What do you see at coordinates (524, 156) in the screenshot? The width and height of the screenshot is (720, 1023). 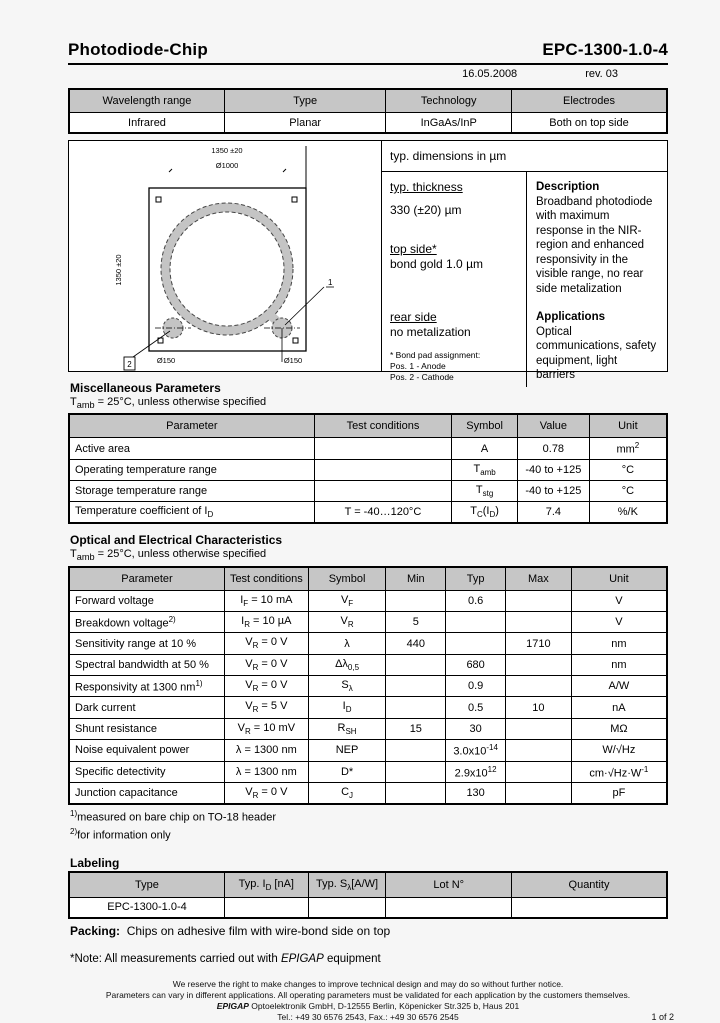 I see `dims-note: typ. dimensions in µm` at bounding box center [524, 156].